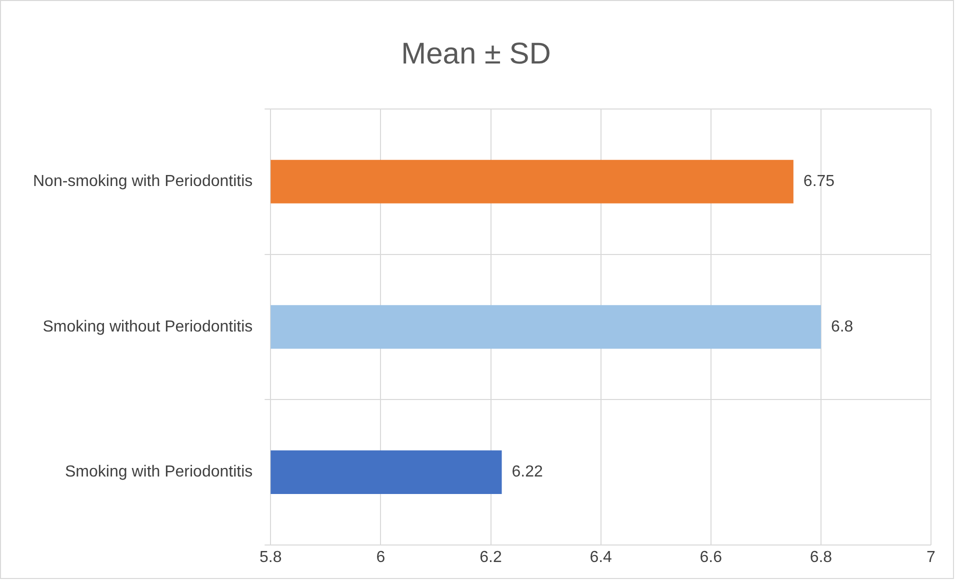  Describe the element at coordinates (142, 181) in the screenshot. I see `y-tick-label: Non-smoking with Periodontitis` at that location.